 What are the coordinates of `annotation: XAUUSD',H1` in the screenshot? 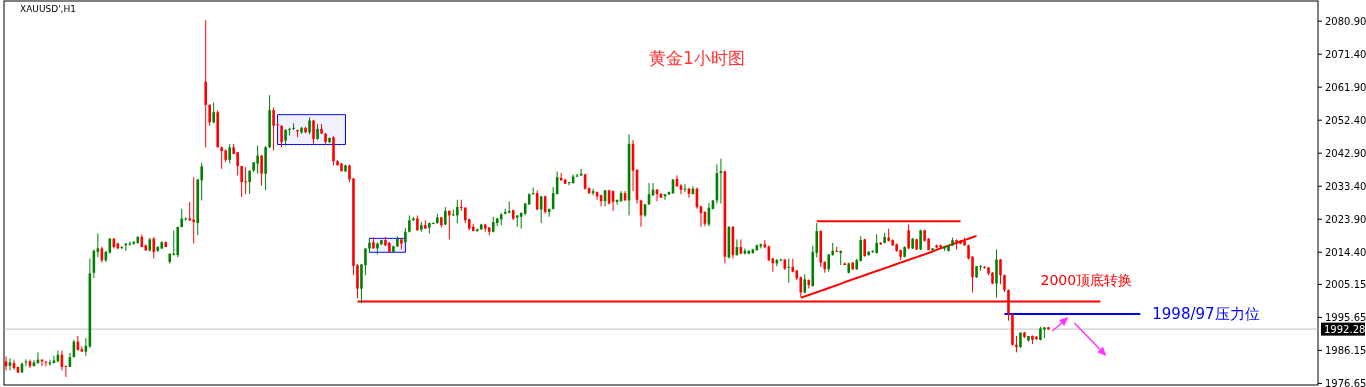 It's located at (48, 9).